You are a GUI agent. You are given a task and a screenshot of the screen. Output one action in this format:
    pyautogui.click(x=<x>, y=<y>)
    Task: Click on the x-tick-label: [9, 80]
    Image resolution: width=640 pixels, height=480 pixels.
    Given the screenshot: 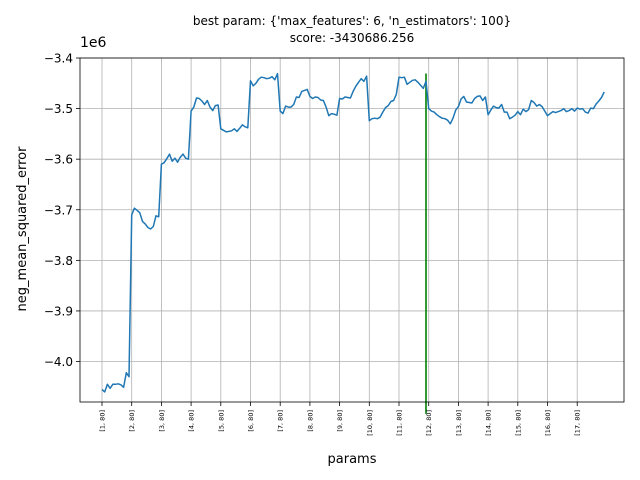 What is the action you would take?
    pyautogui.click(x=340, y=421)
    